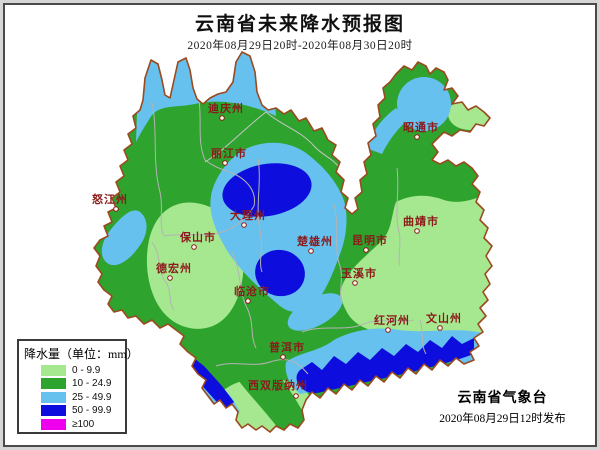 The width and height of the screenshot is (600, 450). What do you see at coordinates (502, 398) in the screenshot?
I see `issuing-agency: 云南省气象台` at bounding box center [502, 398].